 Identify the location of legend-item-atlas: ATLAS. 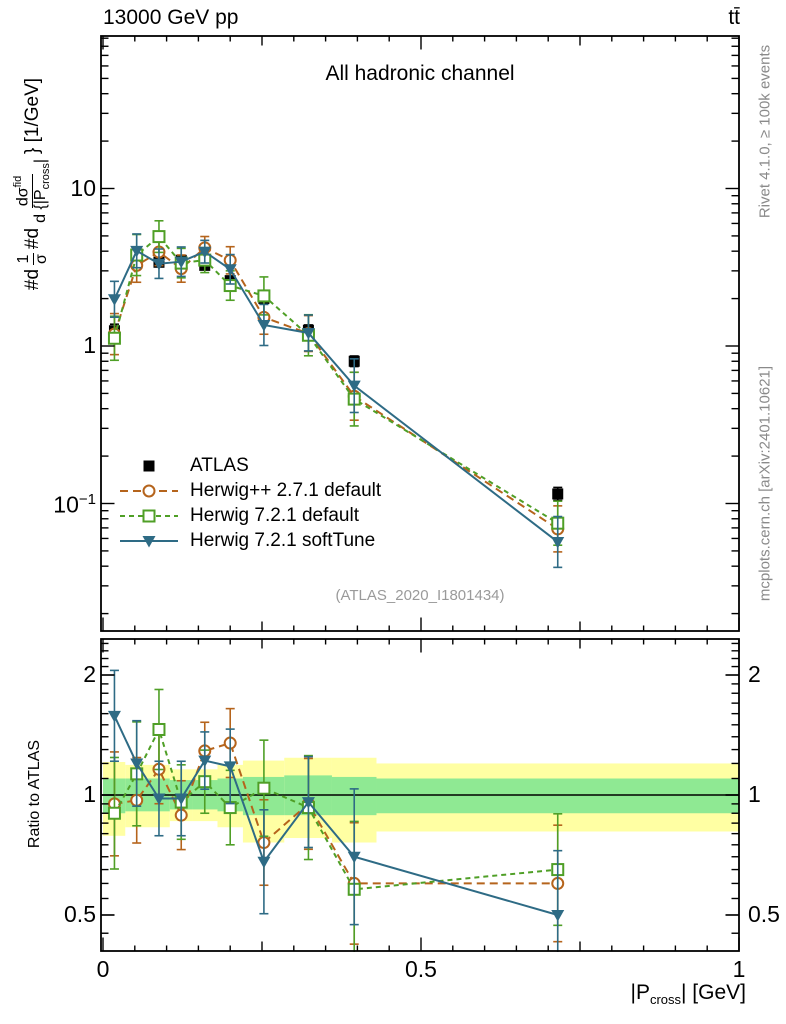
(250, 465).